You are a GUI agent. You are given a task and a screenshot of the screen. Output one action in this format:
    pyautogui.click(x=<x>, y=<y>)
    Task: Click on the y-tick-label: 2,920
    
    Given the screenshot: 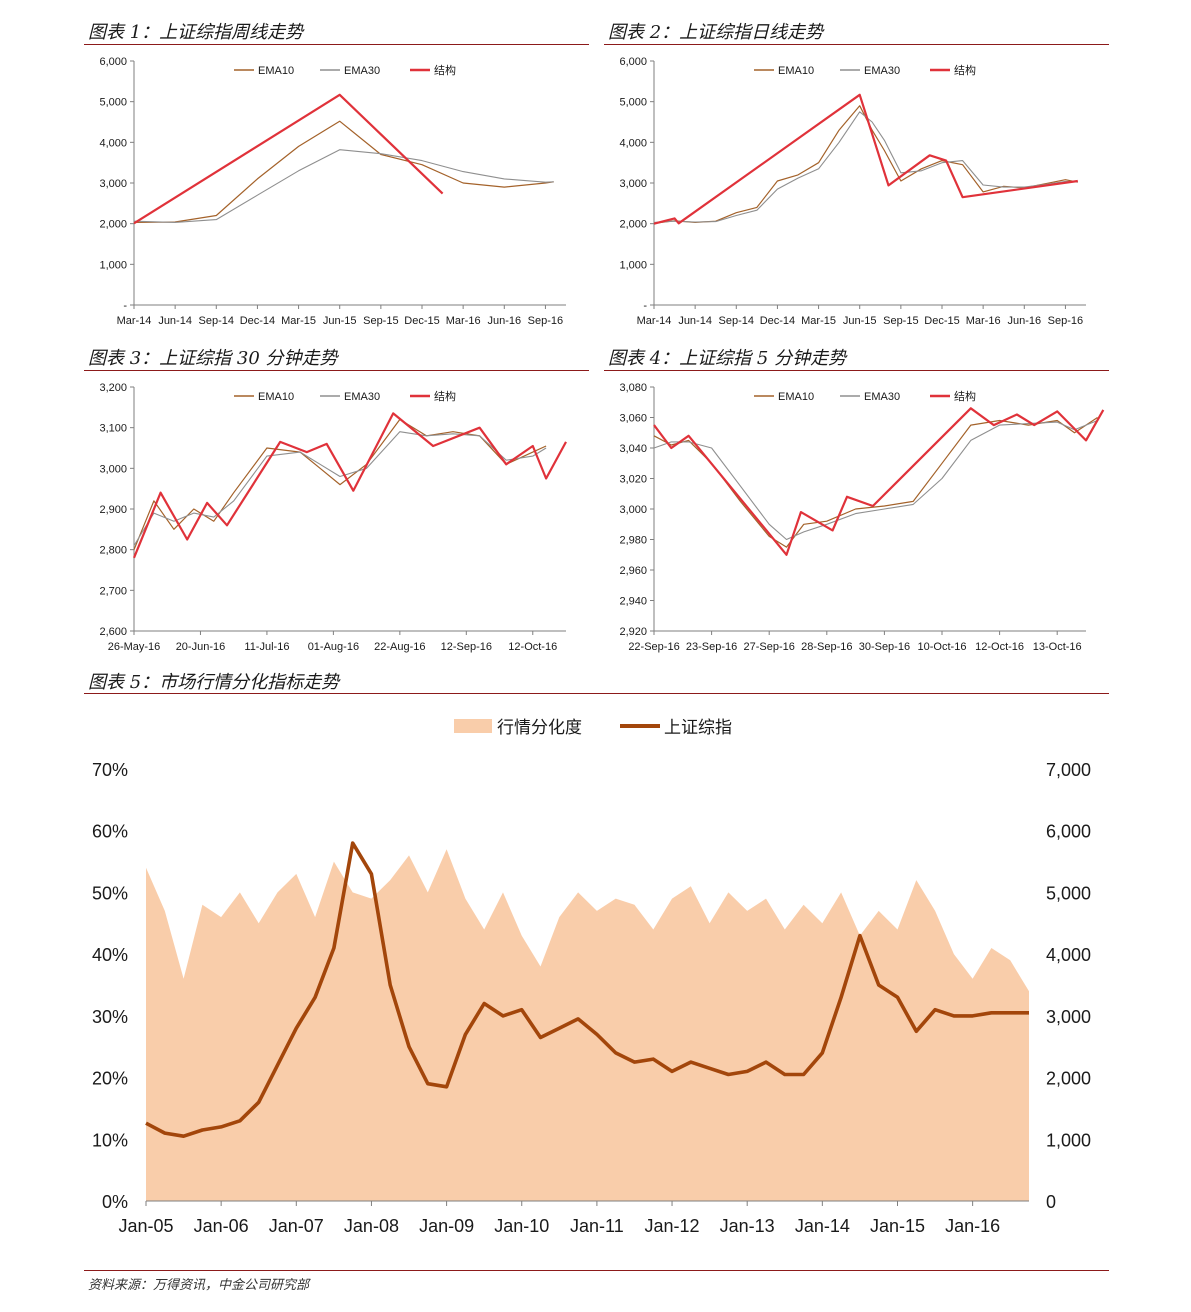 What is the action you would take?
    pyautogui.click(x=633, y=632)
    